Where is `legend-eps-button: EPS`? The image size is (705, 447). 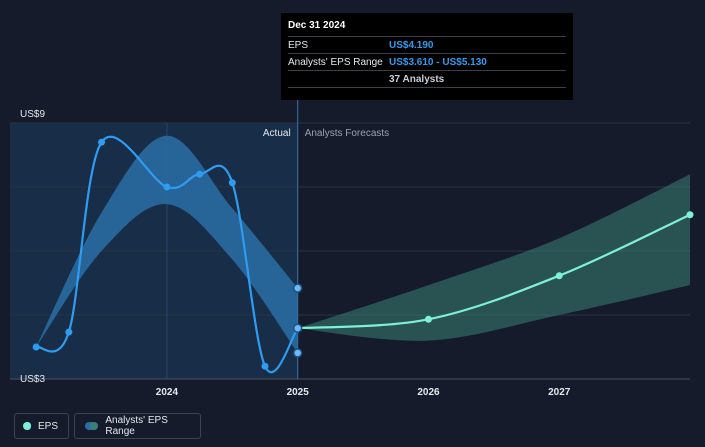 legend-eps-button: EPS is located at coordinates (41, 426).